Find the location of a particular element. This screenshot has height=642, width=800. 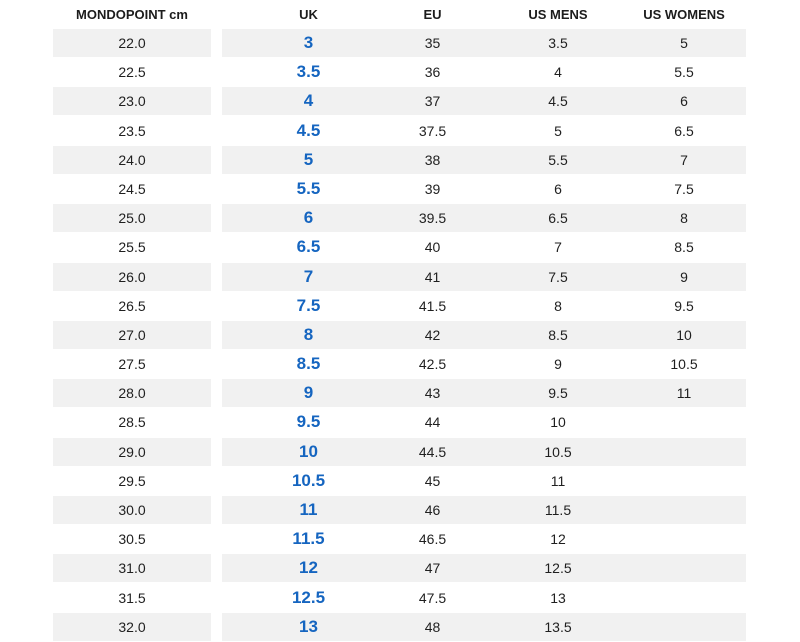

cell-us-mens: 7.5 is located at coordinates (558, 276).